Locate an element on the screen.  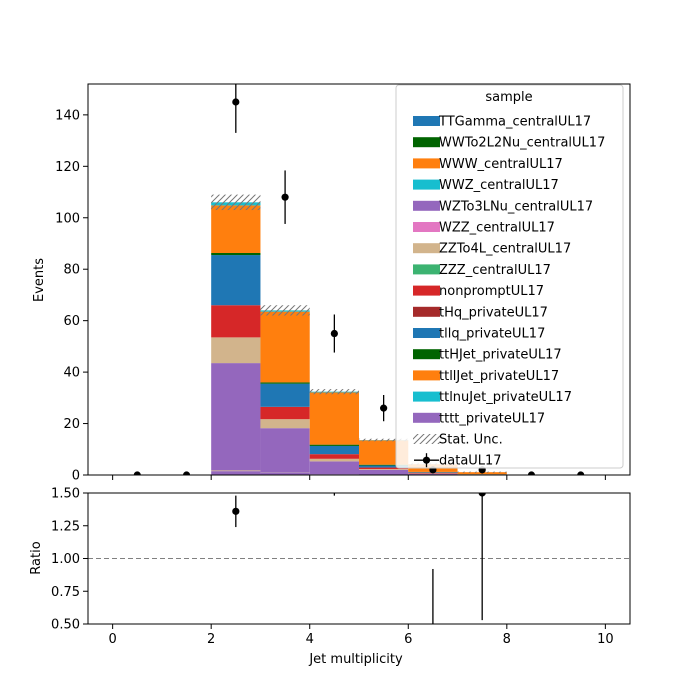
legend-label-stat-unc: Stat. Unc. is located at coordinates (471, 440).